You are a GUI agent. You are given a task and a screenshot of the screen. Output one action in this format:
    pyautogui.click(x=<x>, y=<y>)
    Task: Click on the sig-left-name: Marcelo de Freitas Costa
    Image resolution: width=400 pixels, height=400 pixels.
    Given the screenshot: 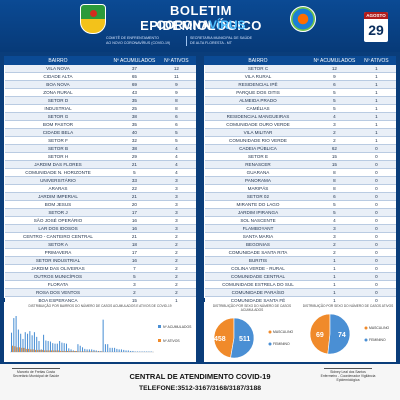 What is the action you would take?
    pyautogui.click(x=36, y=371)
    